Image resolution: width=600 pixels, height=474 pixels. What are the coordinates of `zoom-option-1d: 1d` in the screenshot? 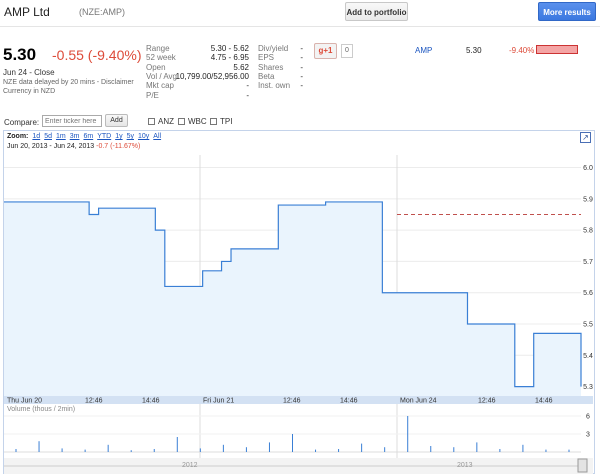 It's located at (36, 136).